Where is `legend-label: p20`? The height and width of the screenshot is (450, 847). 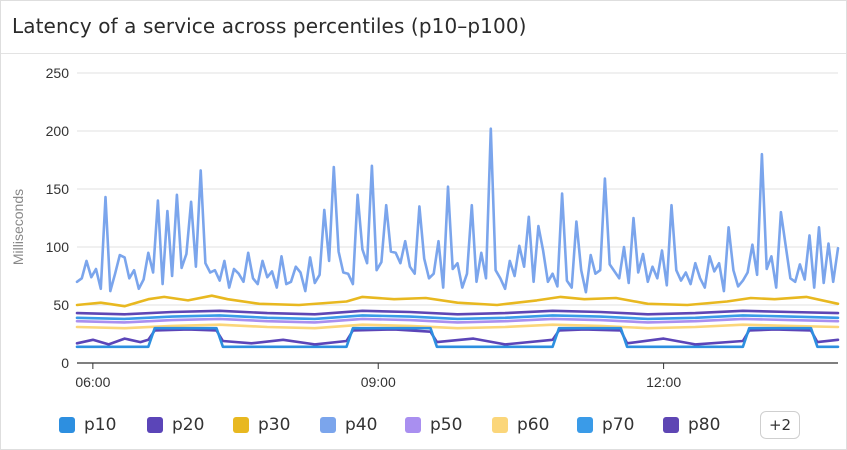
legend-label: p20 is located at coordinates (188, 425).